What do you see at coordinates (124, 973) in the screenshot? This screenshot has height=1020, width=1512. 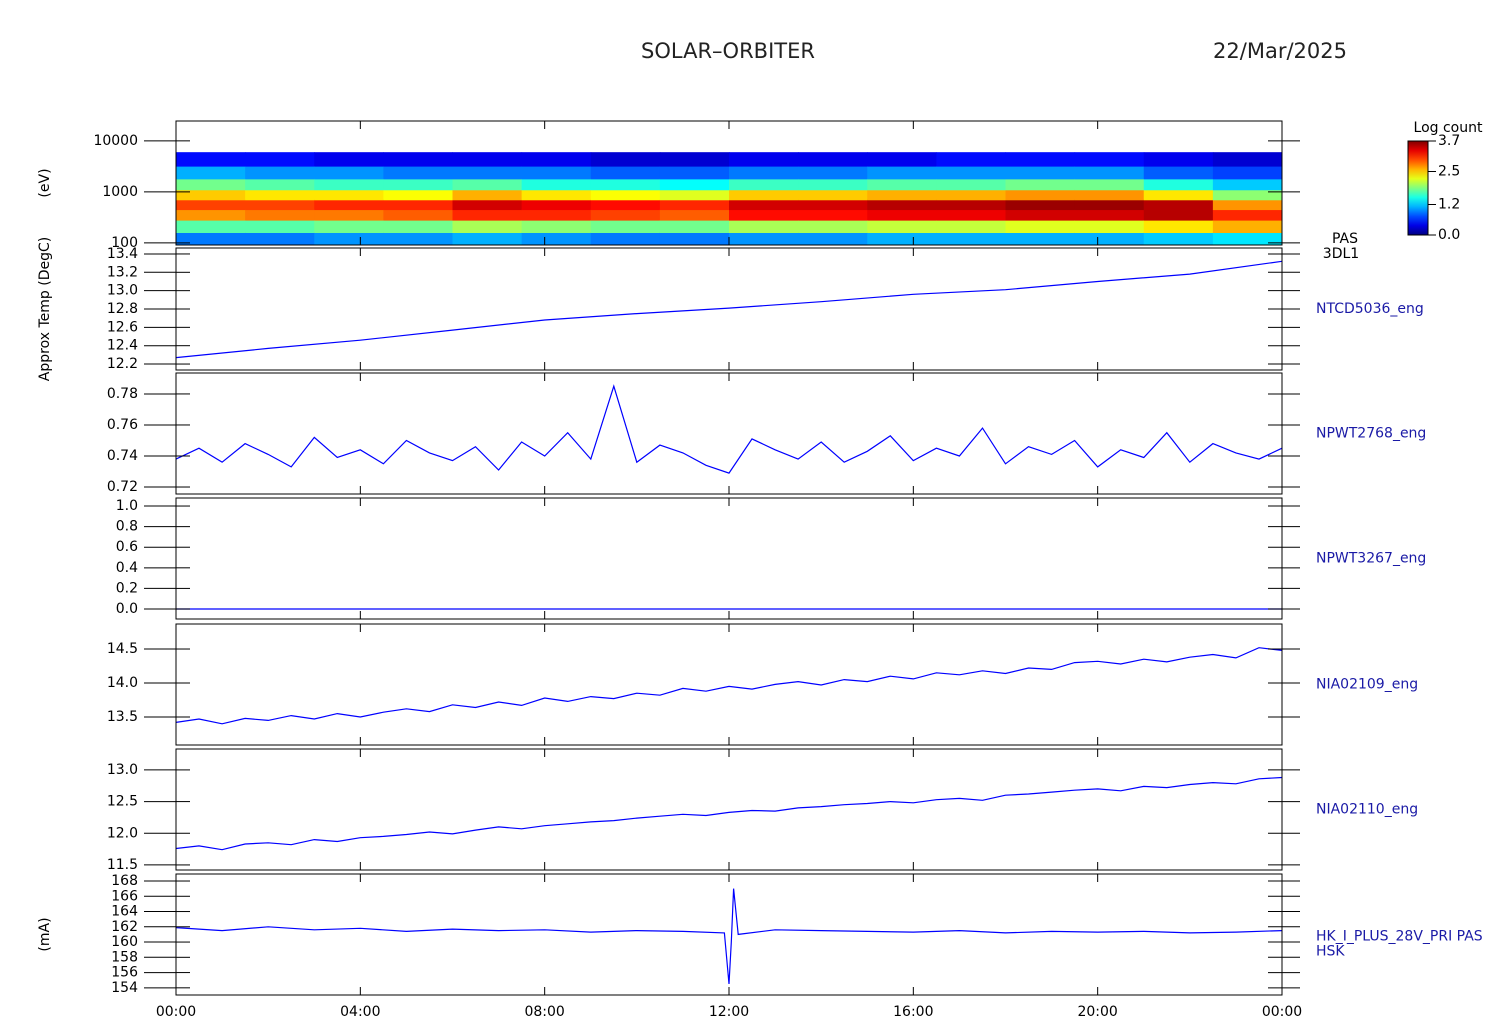 I see `y-tick-label: 156` at bounding box center [124, 973].